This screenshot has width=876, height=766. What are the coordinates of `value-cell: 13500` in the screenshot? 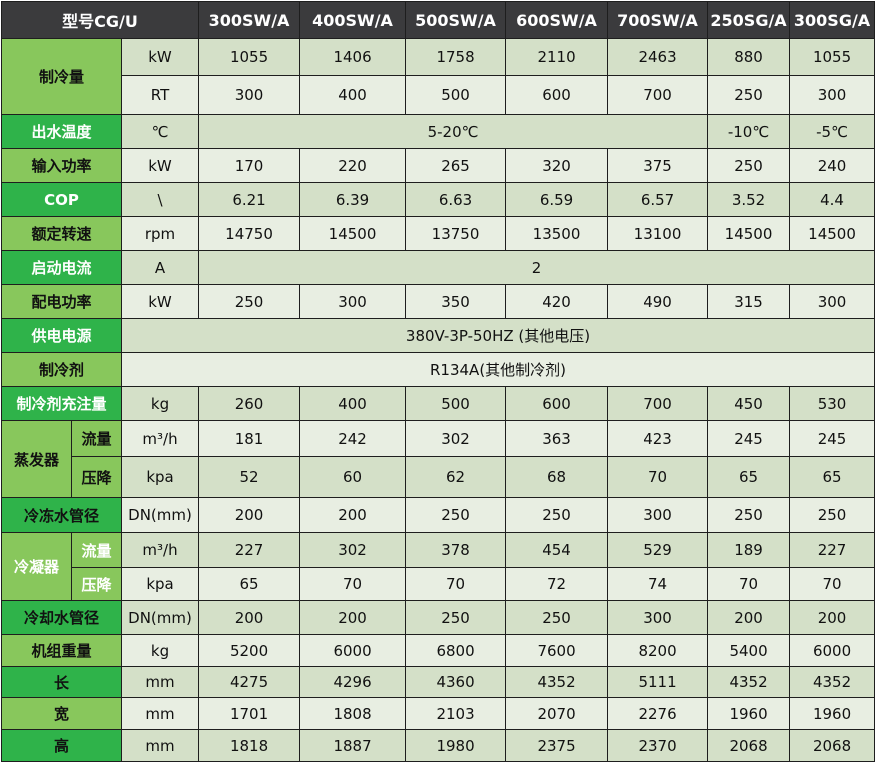 It's located at (557, 233).